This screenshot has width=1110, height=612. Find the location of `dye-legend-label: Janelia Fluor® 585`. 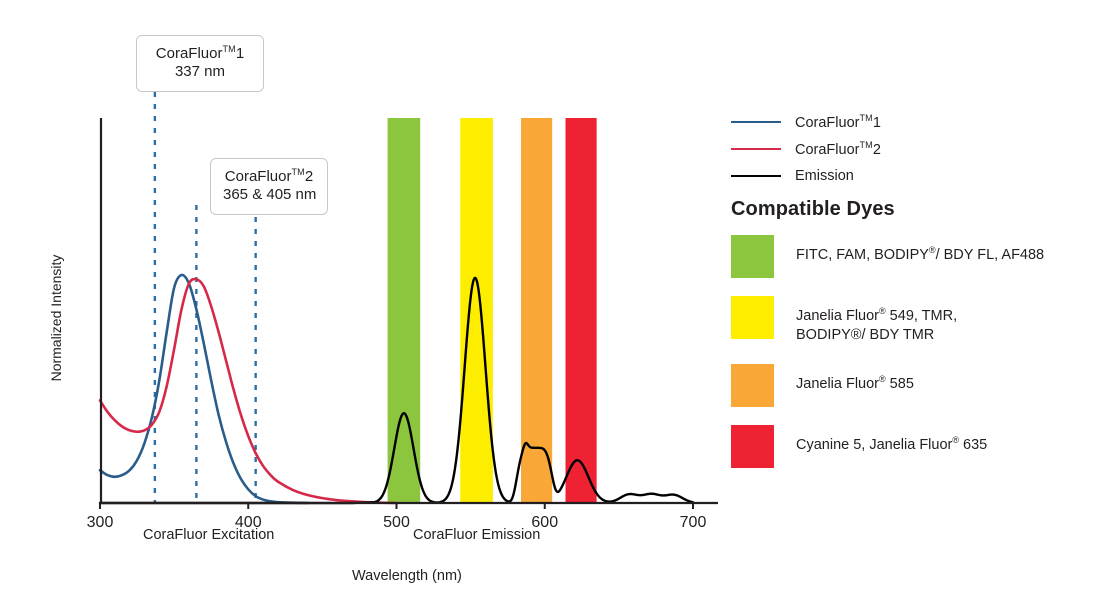

dye-legend-label: Janelia Fluor® 585 is located at coordinates (855, 382).